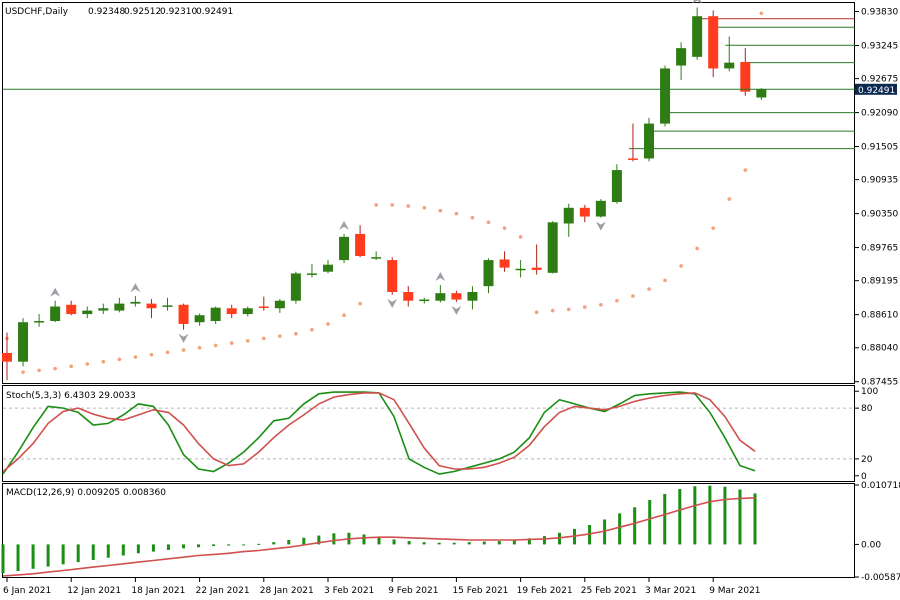 This screenshot has height=600, width=900. What do you see at coordinates (287, 591) in the screenshot?
I see `time-tick-label: 28 Jan 2021` at bounding box center [287, 591].